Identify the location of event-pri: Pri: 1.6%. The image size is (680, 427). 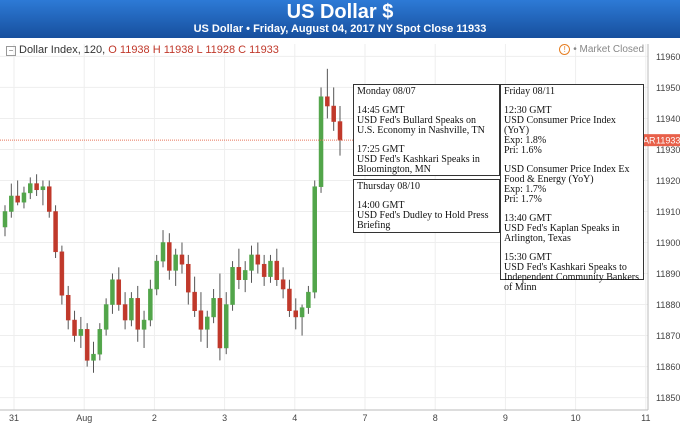
(523, 150).